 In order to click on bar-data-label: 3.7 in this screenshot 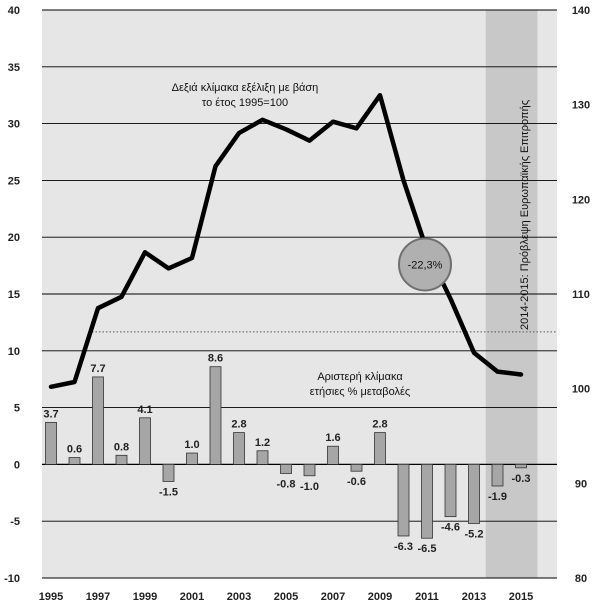, I will do `click(50, 414)`.